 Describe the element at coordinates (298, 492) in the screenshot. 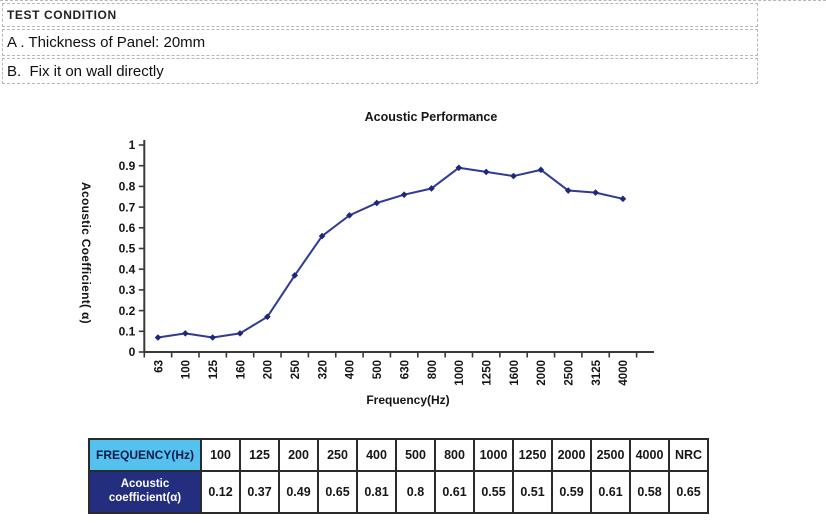

I see `coefficient-cell: 0.49` at that location.